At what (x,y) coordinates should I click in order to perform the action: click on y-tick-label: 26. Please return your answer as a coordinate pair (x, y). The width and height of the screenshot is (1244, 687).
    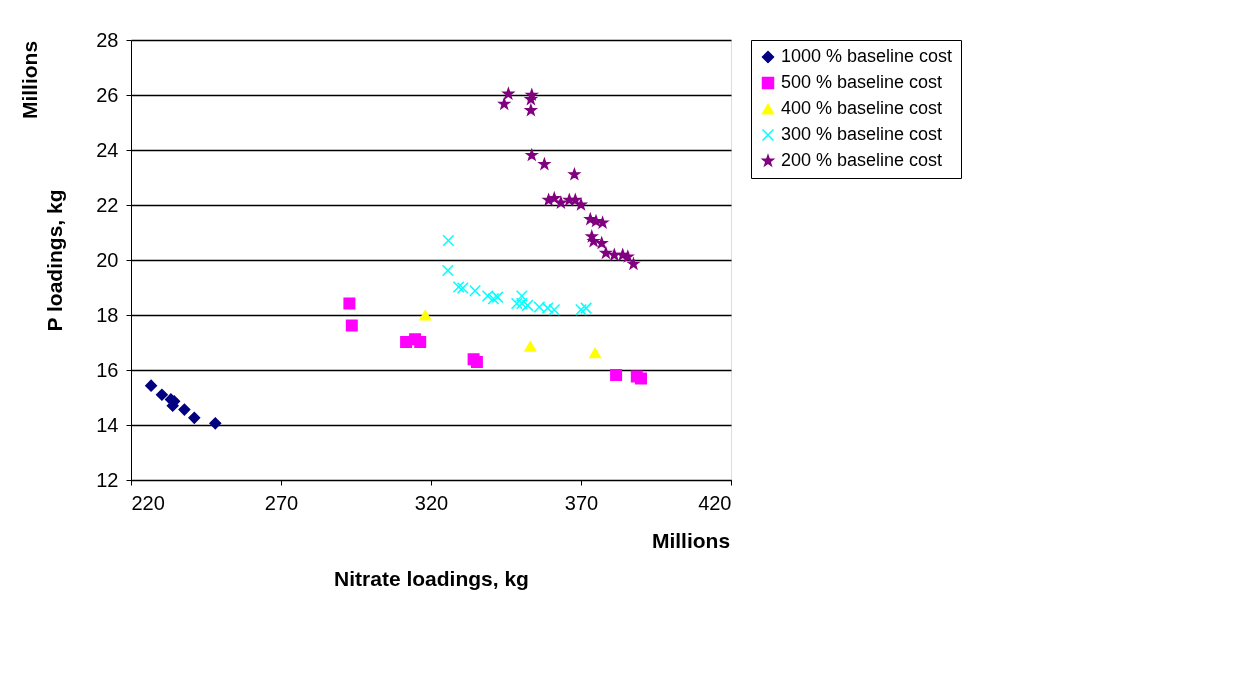
    Looking at the image, I should click on (107, 94).